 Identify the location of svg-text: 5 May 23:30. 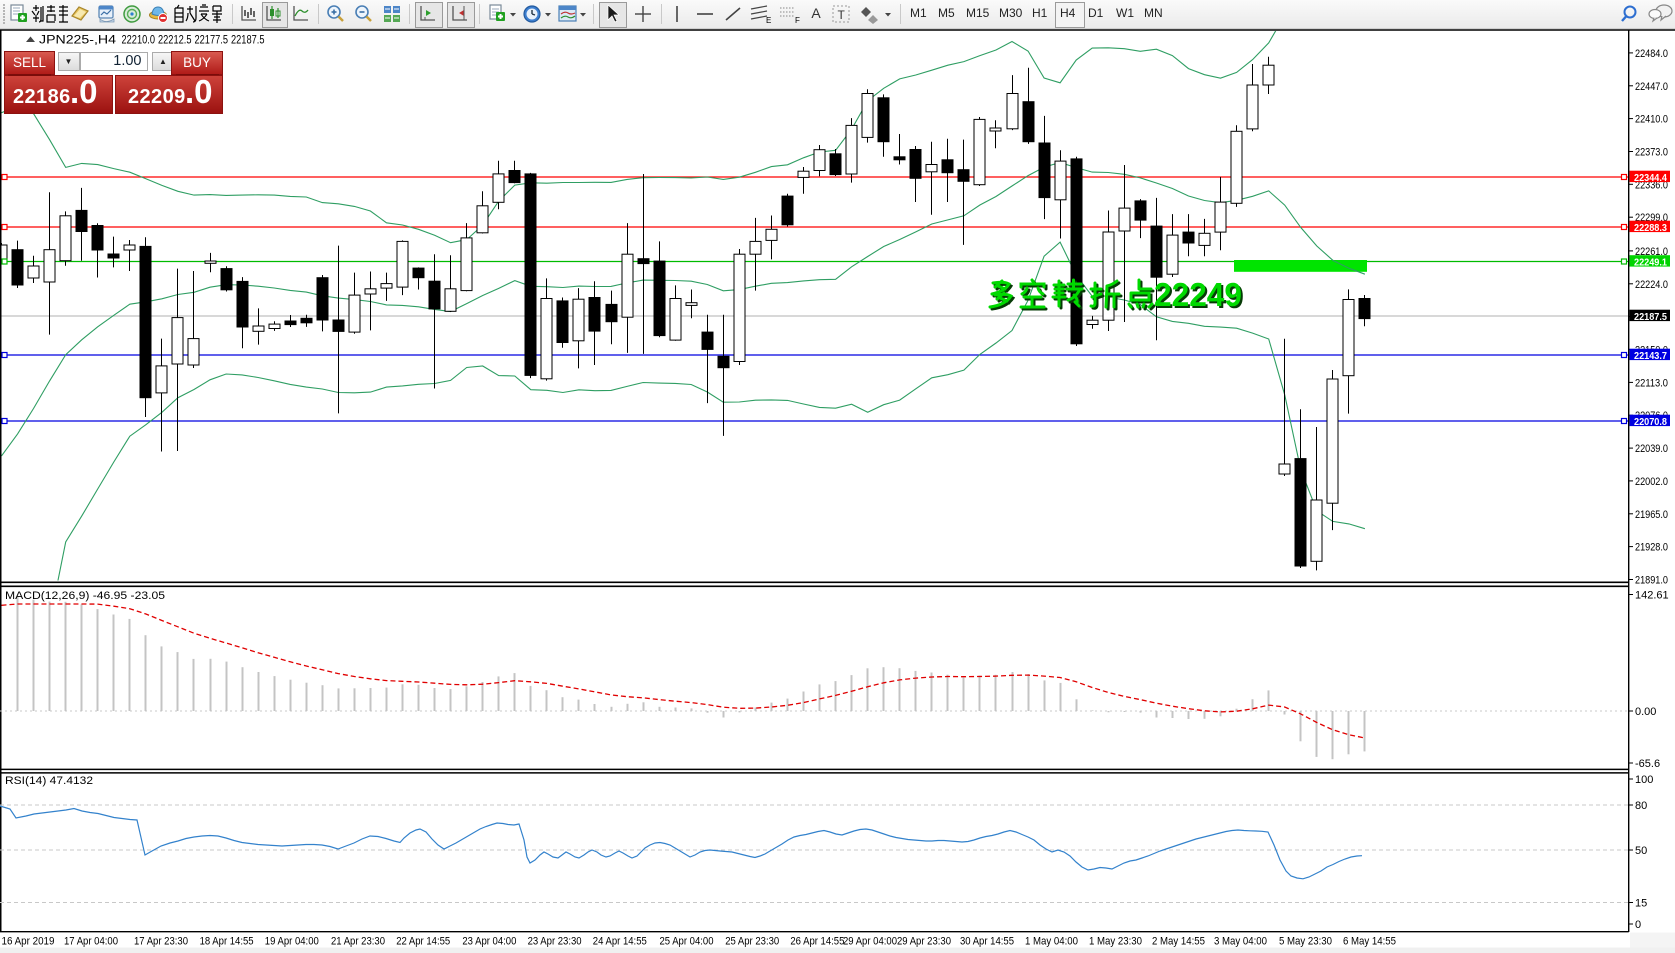
(1305, 942).